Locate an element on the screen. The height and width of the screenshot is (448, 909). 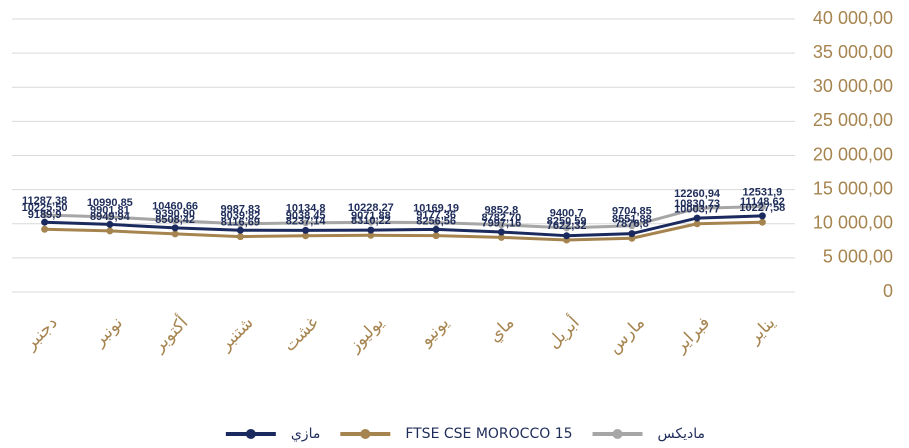
data-label: 9071,88 is located at coordinates (371, 216).